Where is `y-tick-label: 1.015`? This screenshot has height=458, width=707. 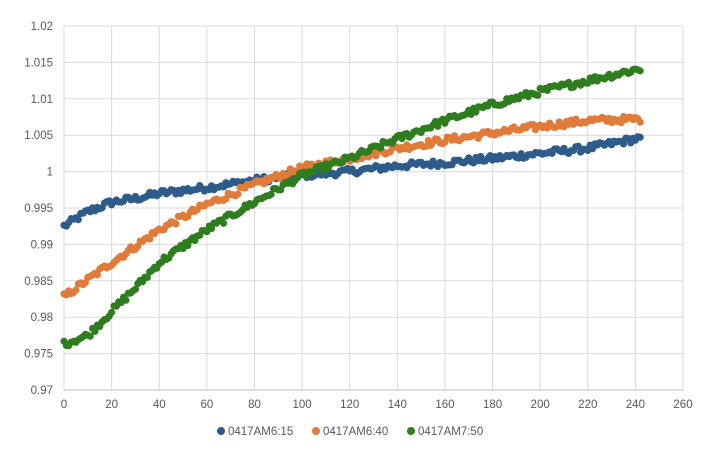 y-tick-label: 1.015 is located at coordinates (38, 63).